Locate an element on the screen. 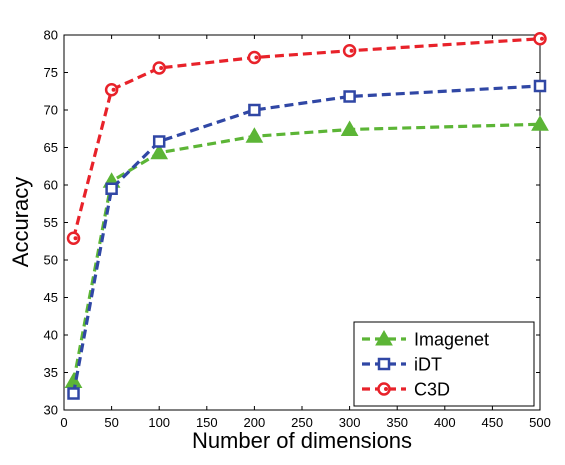 The height and width of the screenshot is (465, 565). legend-marker-imagenet is located at coordinates (384, 337).